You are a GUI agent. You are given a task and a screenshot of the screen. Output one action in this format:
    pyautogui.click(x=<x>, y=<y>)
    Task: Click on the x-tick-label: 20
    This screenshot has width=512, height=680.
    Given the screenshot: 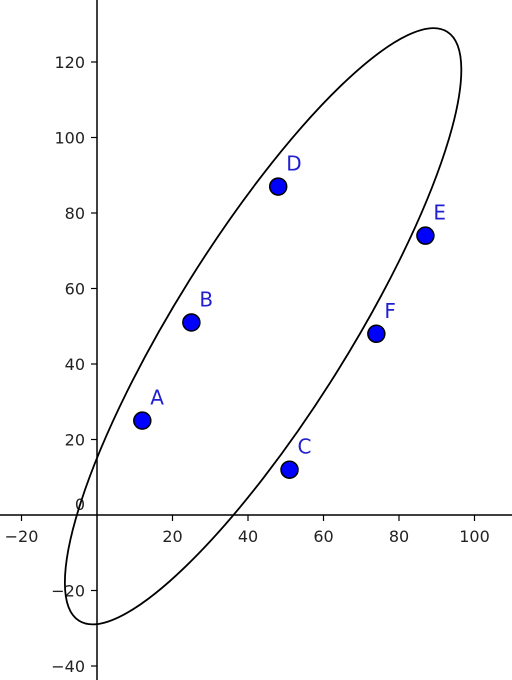 What is the action you would take?
    pyautogui.click(x=172, y=536)
    